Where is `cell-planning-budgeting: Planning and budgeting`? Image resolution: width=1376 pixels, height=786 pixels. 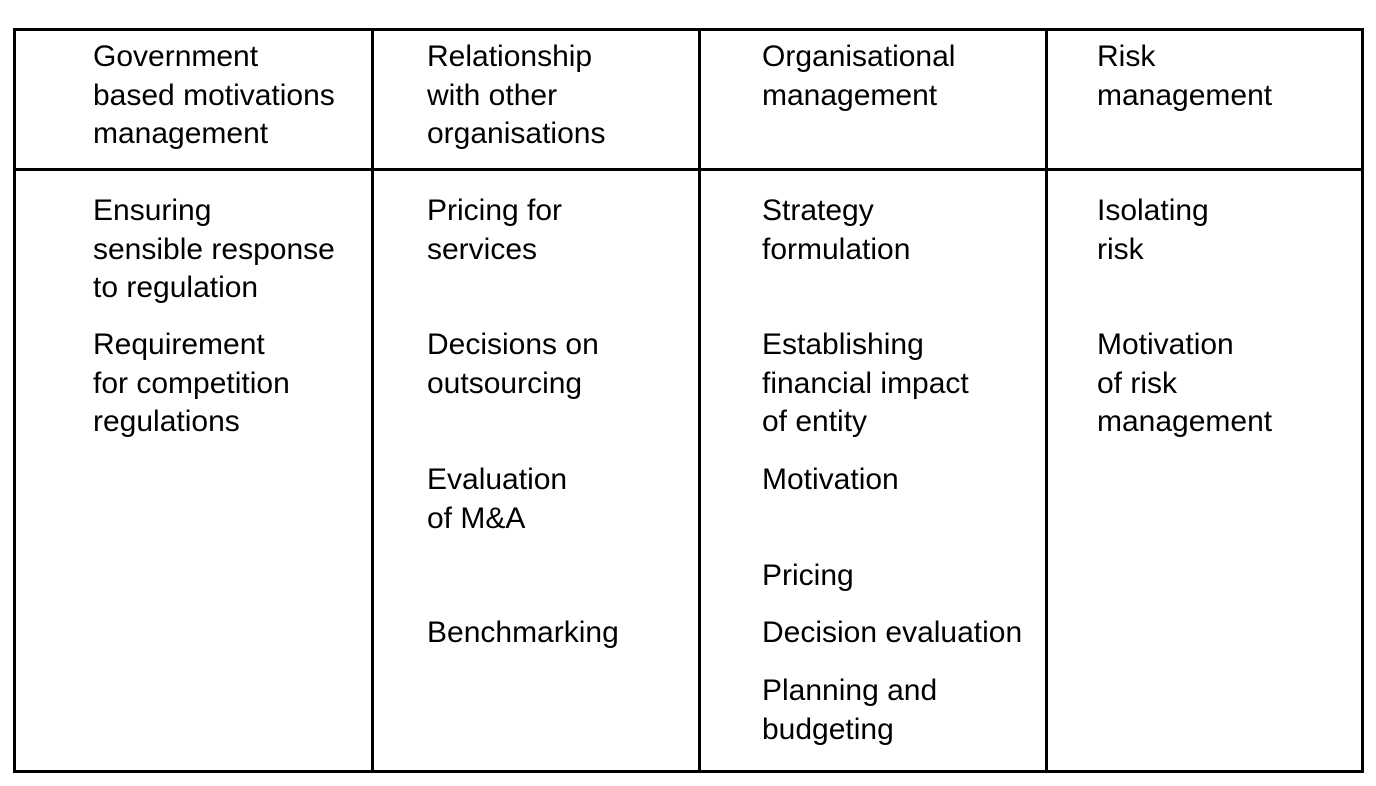
cell-planning-budgeting: Planning and budgeting is located at coordinates (850, 710).